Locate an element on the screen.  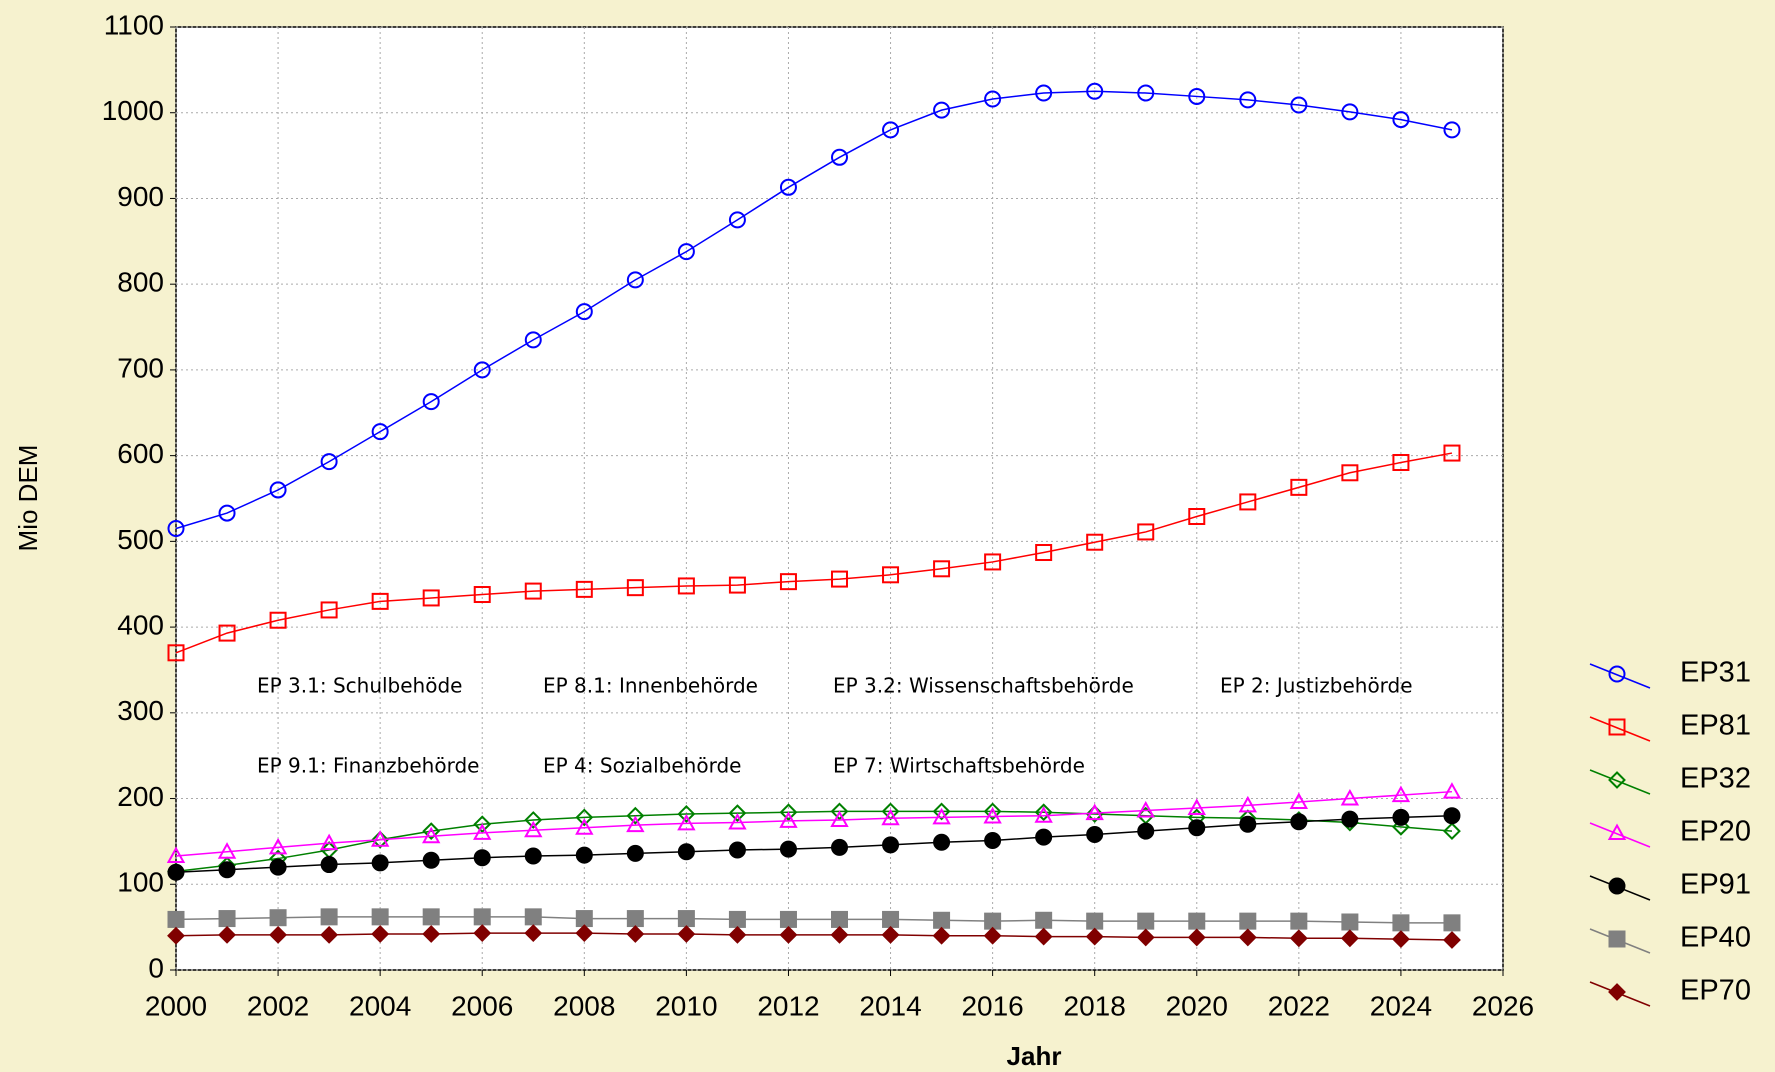
x-tick-label: 2016 is located at coordinates (992, 1005).